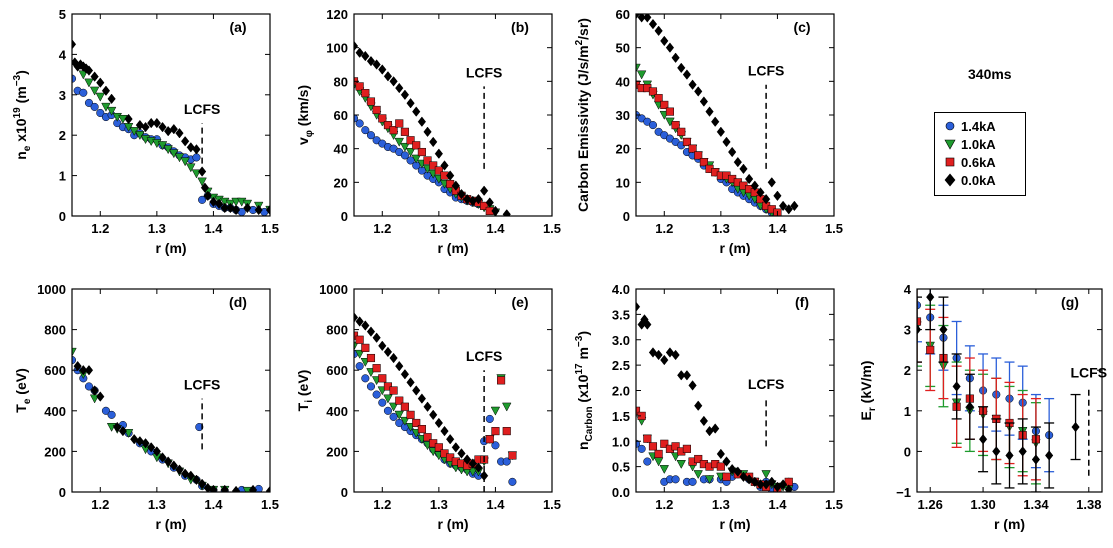 The width and height of the screenshot is (1113, 548). Describe the element at coordinates (582, 115) in the screenshot. I see `y-axis-label: Carbon Emissivity (J/s/m2/sr)` at that location.